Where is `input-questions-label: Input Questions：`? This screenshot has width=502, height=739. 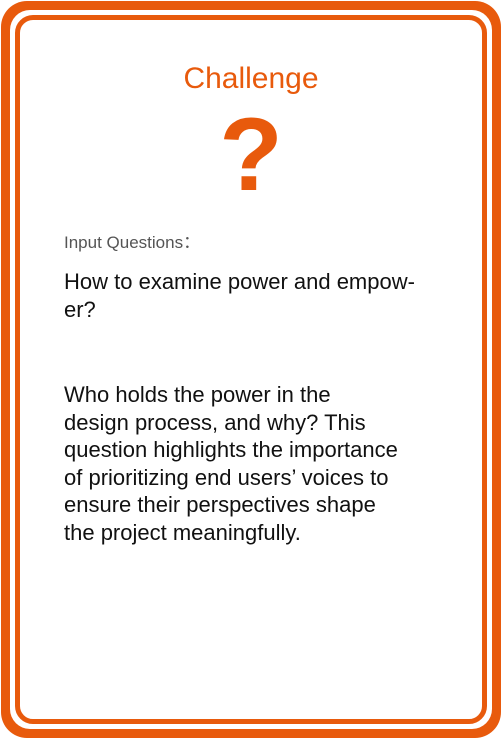
input-questions-label: Input Questions： is located at coordinates (132, 242).